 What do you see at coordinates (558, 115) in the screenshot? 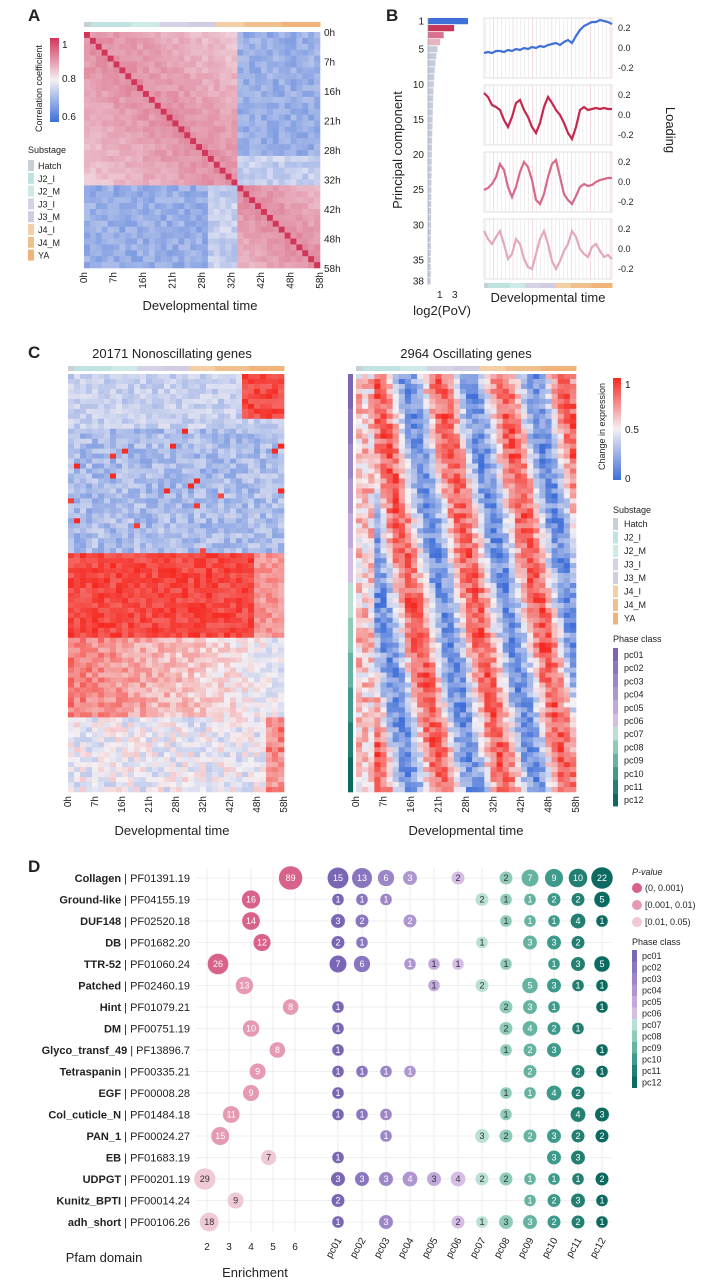
I see `loading-panel: 0.20.0-0.2` at bounding box center [558, 115].